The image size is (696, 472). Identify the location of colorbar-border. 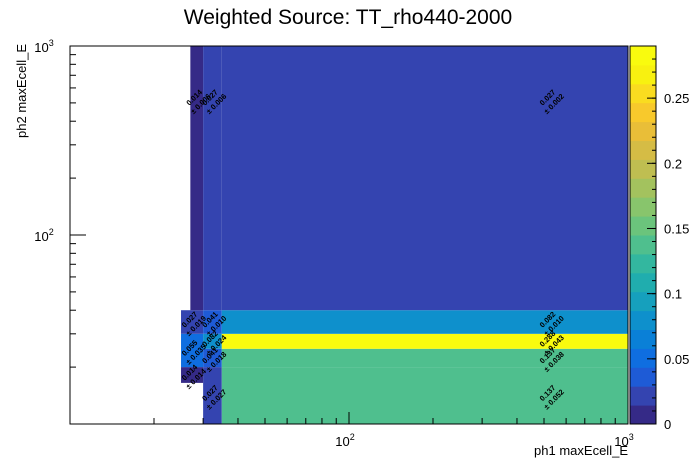
(643, 235).